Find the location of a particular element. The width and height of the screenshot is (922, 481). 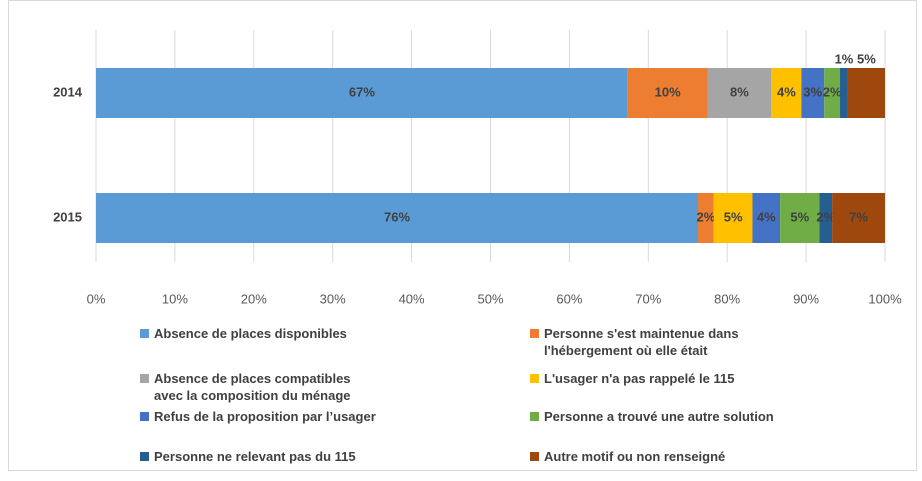

legend-label: L'usager n'a pas rappelé le 115 is located at coordinates (639, 378).